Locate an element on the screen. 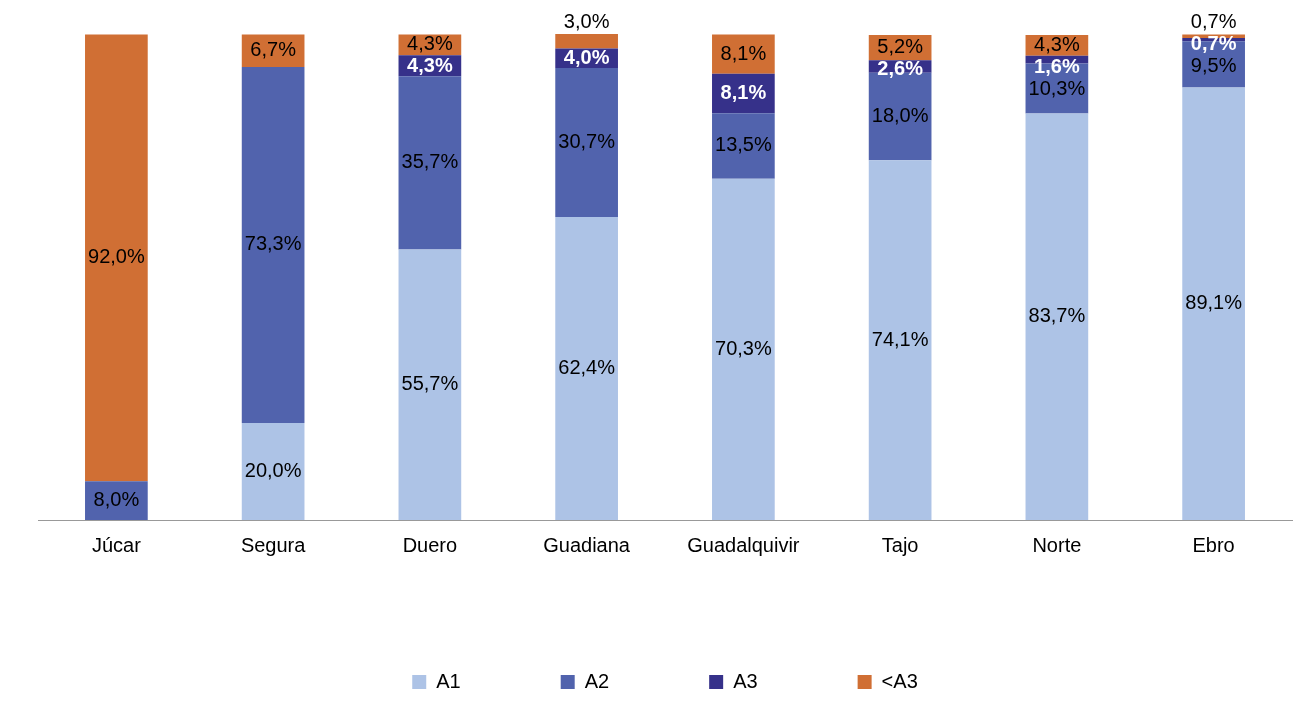 The width and height of the screenshot is (1306, 706). data-label: 35,7% is located at coordinates (430, 161).